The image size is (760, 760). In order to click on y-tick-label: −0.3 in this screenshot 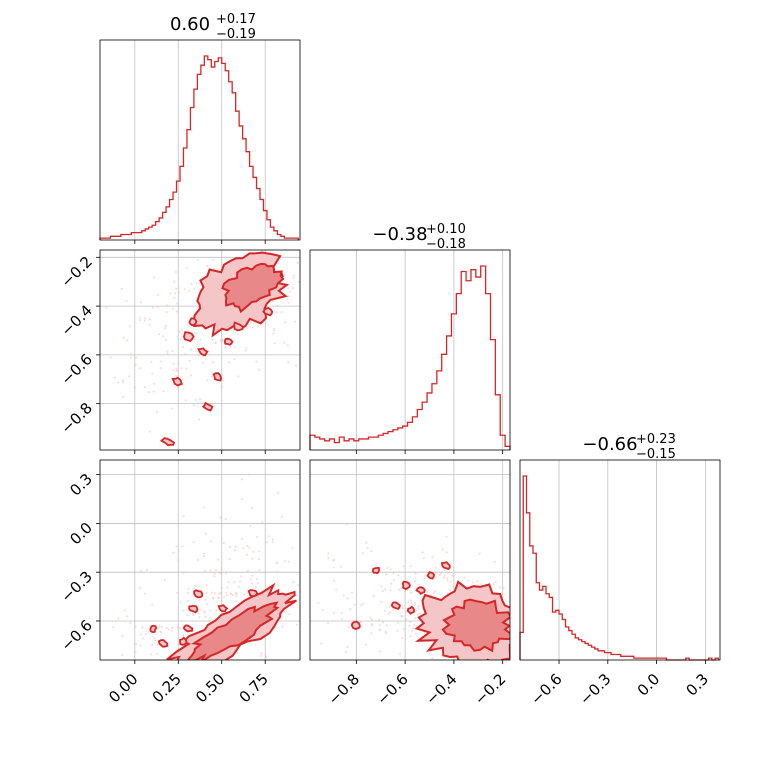, I will do `click(77, 586)`.